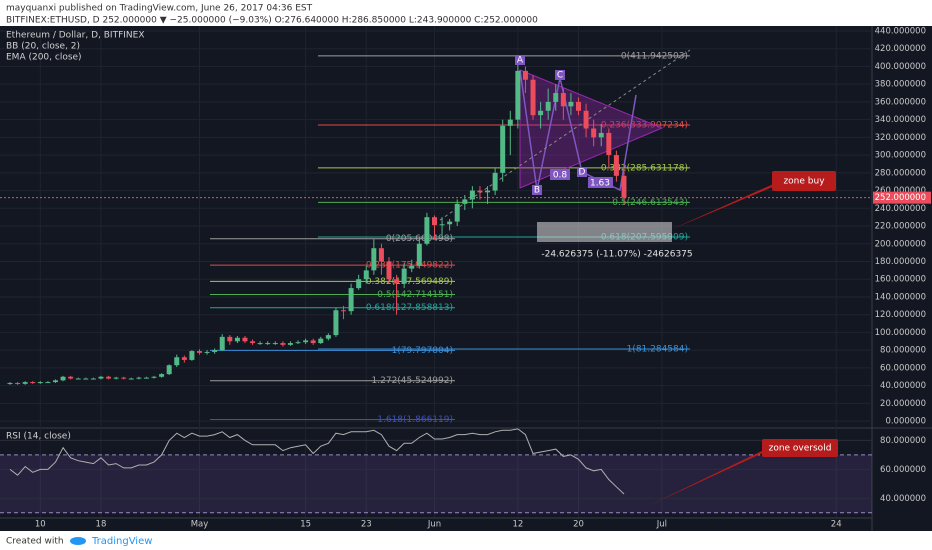 The image size is (932, 550). Describe the element at coordinates (409, 282) in the screenshot. I see `fib-label: 0.382(157.569489)` at that location.